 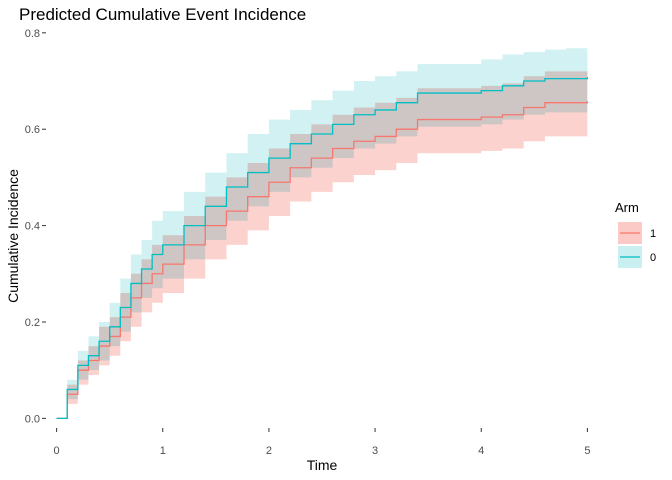 I want to click on x-tick-label: 1, so click(x=163, y=451).